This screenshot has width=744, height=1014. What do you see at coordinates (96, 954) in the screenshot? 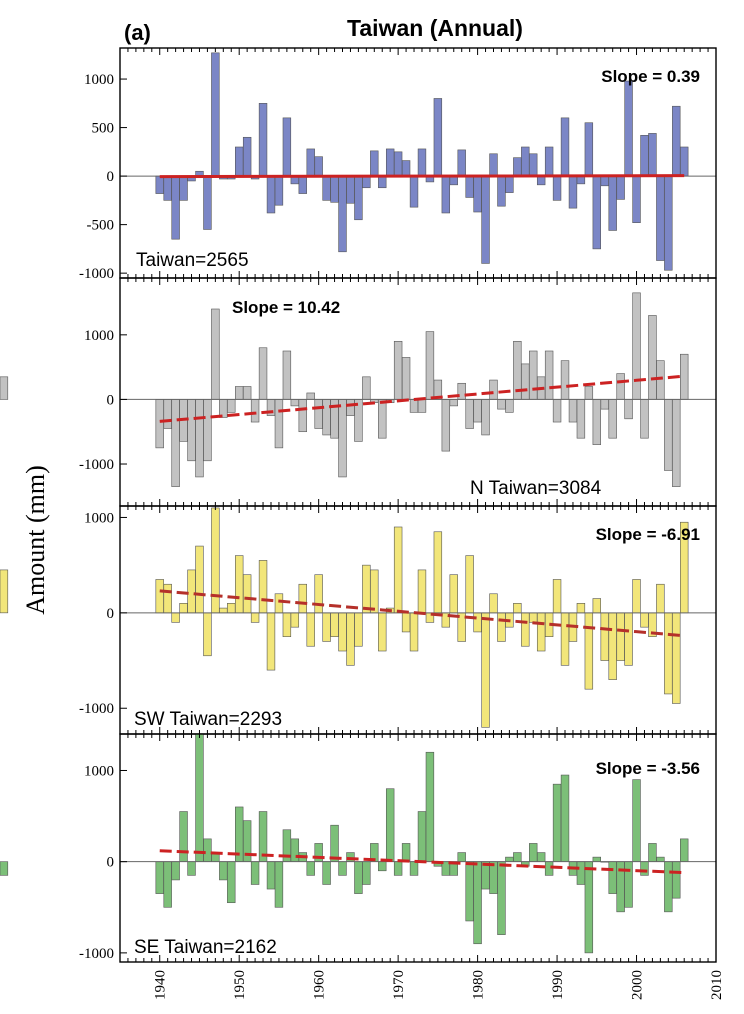
I see `y-tick-label: -1000` at bounding box center [96, 954].